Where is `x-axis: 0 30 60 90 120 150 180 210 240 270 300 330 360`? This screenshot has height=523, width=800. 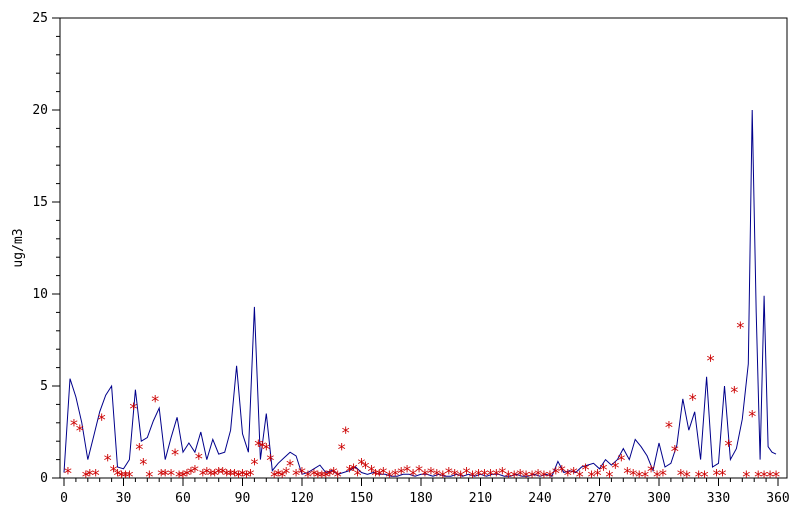 x-axis: 0 30 60 90 120 150 180 210 240 270 300 330 360 is located at coordinates (425, 492).